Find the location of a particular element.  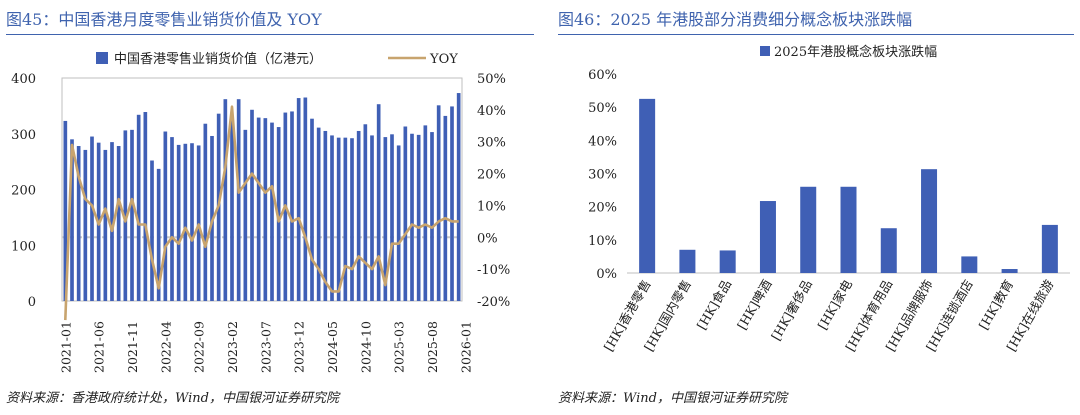

y-tick-label: 20% is located at coordinates (602, 208).